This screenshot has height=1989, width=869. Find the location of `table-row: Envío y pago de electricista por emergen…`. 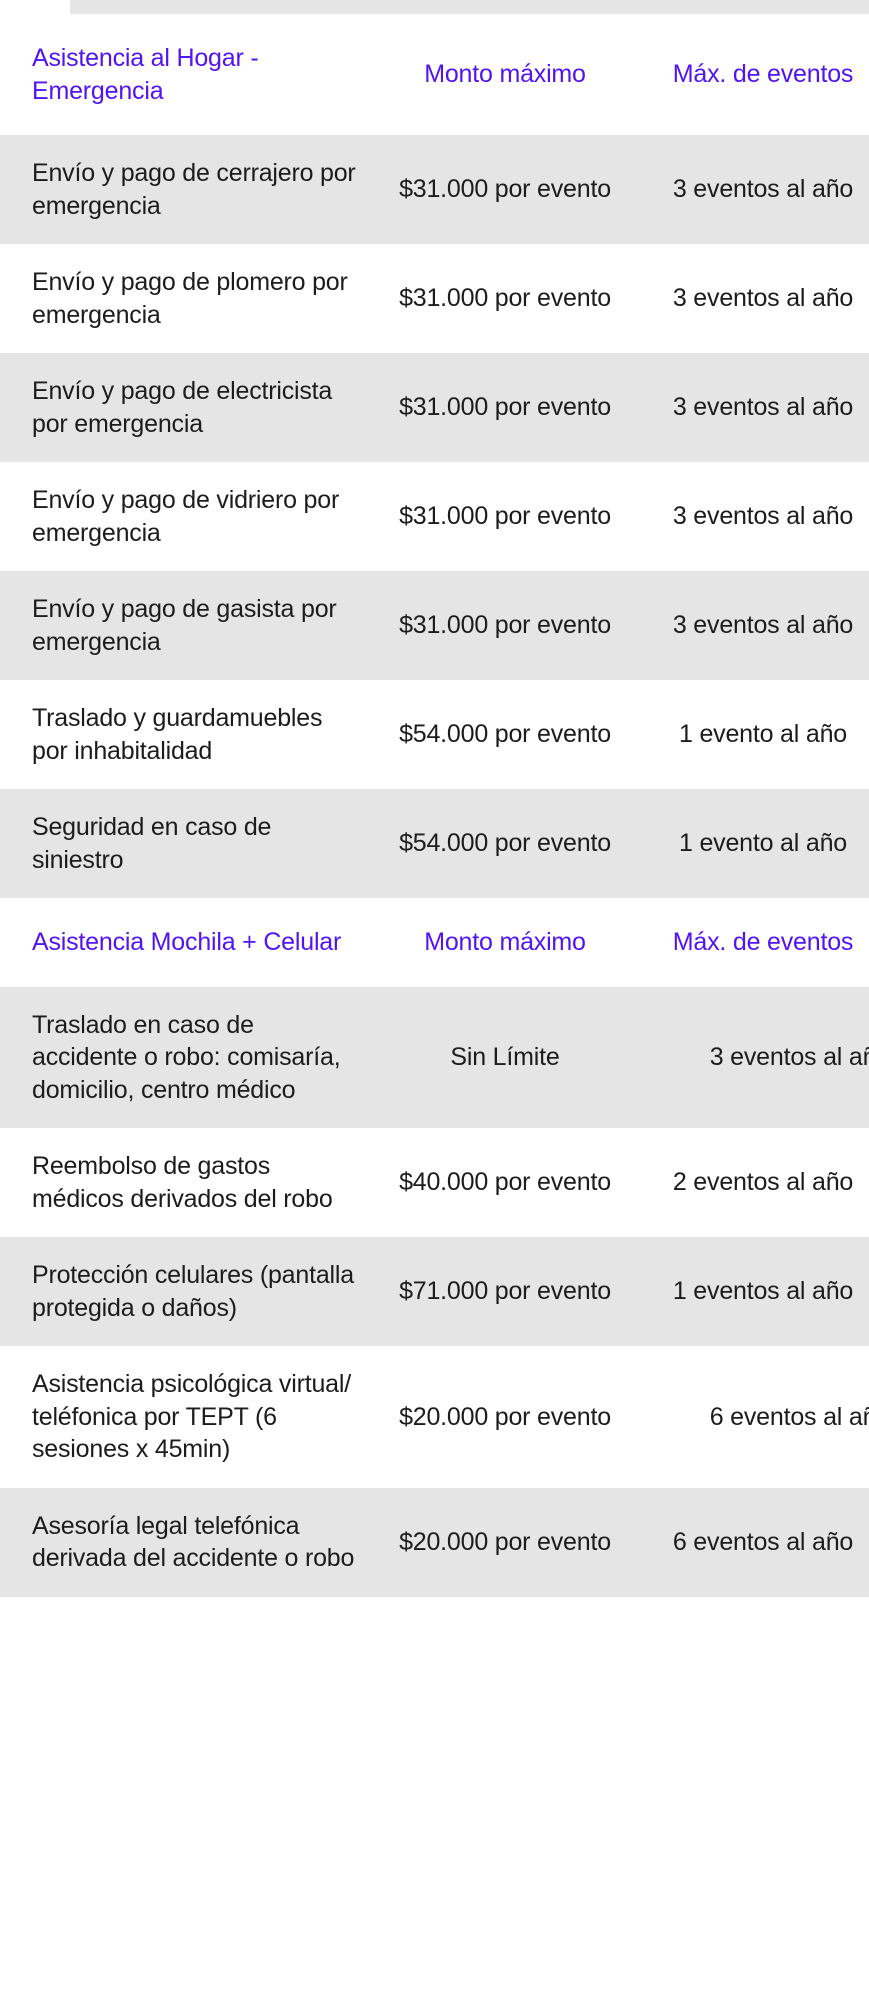

table-row: Envío y pago de electricista por emergen… is located at coordinates (434, 407).